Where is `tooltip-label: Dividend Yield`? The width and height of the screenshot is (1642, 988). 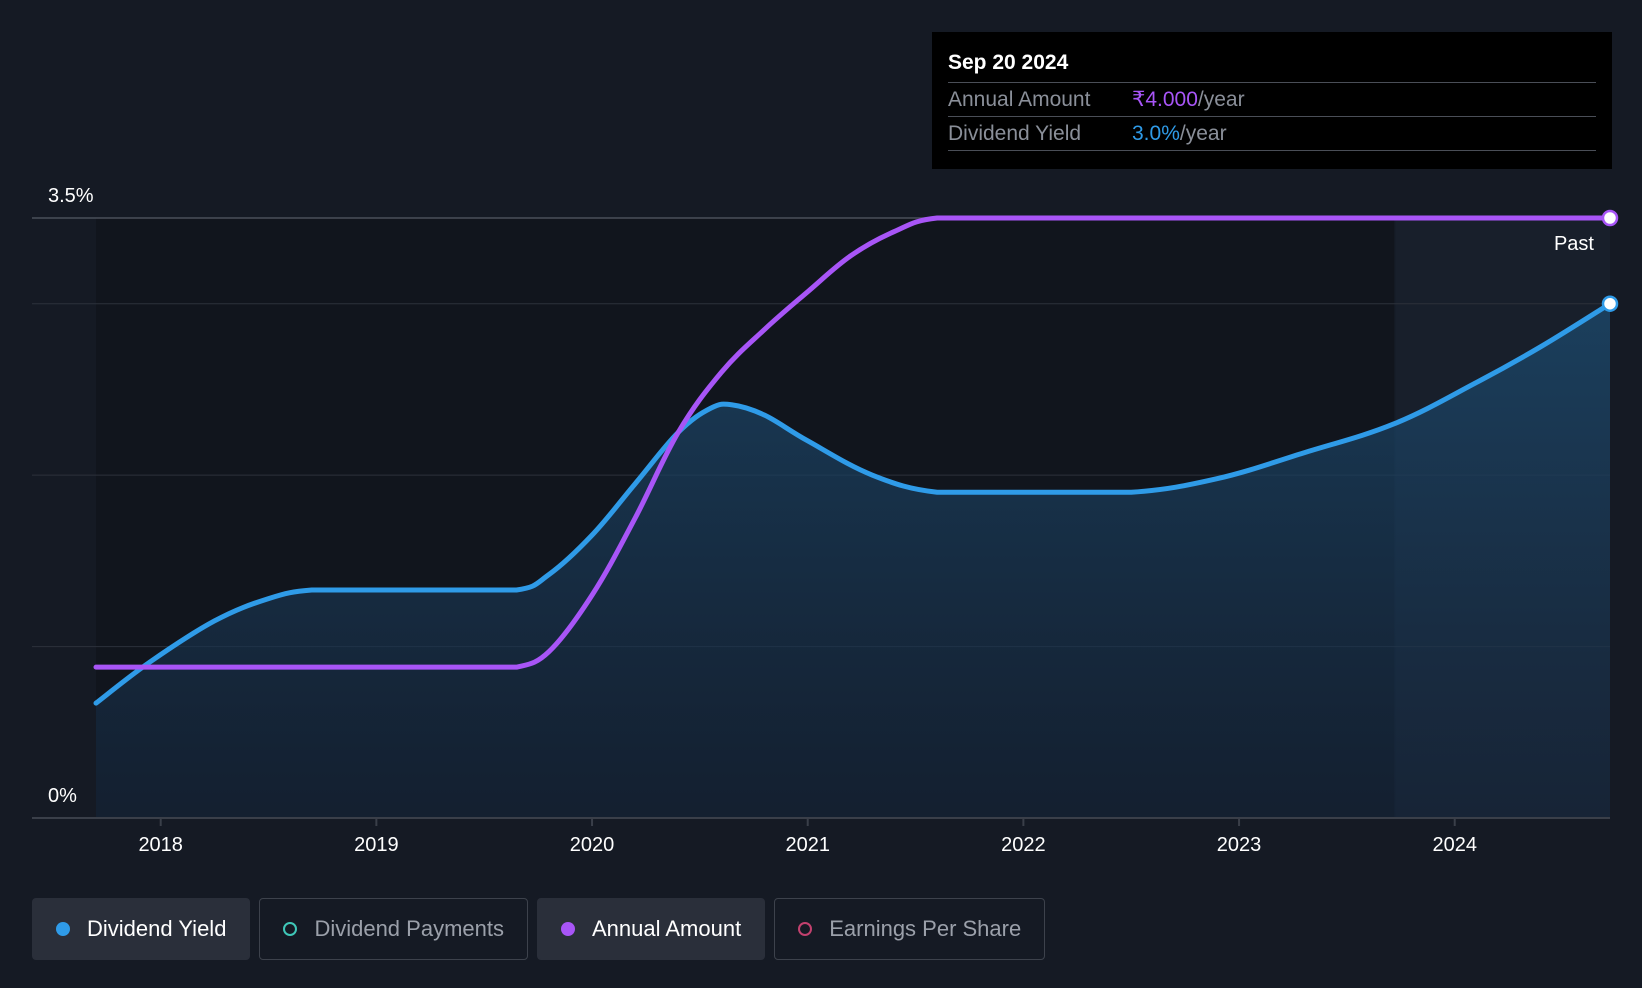
tooltip-label: Dividend Yield is located at coordinates (1015, 133).